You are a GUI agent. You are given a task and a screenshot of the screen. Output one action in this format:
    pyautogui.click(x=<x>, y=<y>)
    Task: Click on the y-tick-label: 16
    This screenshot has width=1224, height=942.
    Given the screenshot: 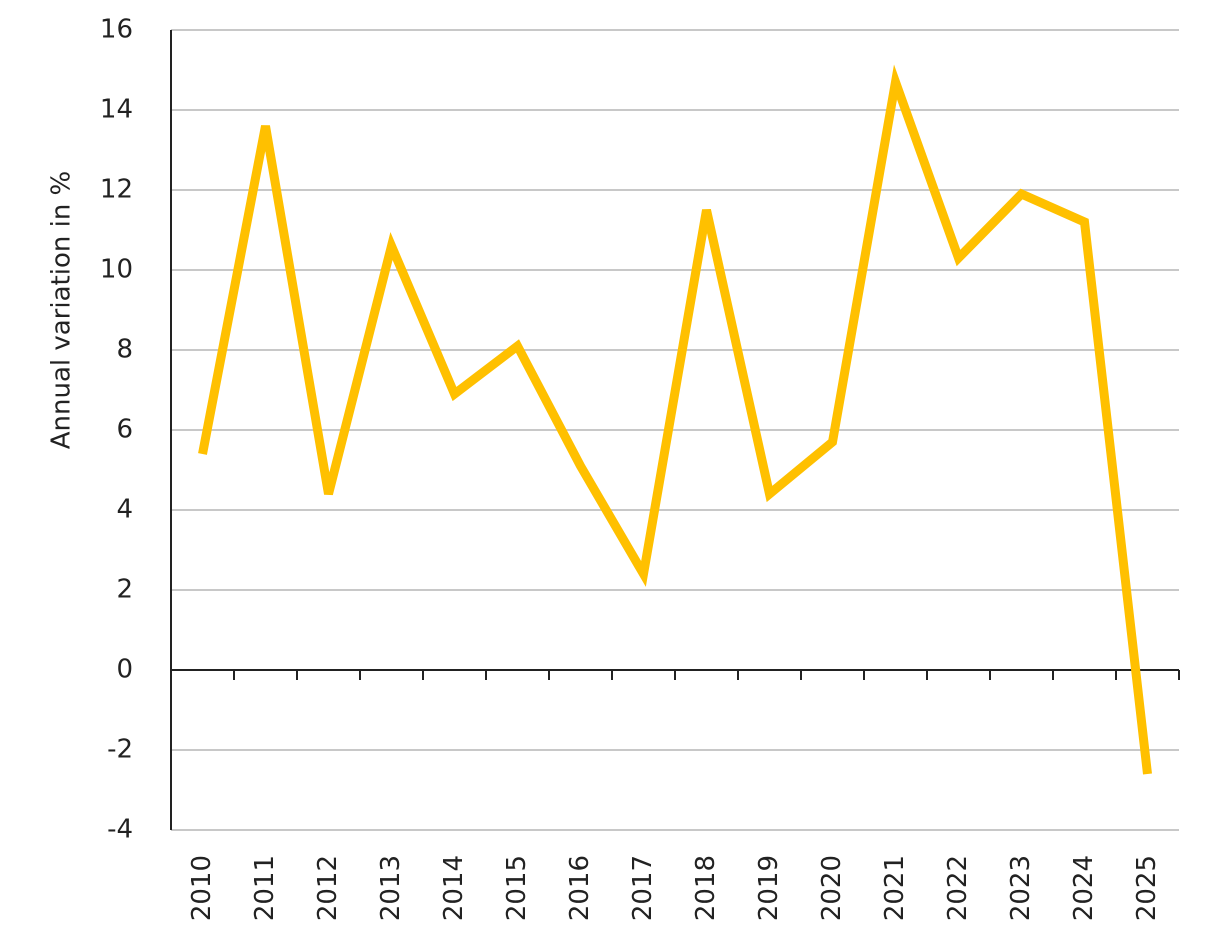 What is the action you would take?
    pyautogui.click(x=116, y=30)
    